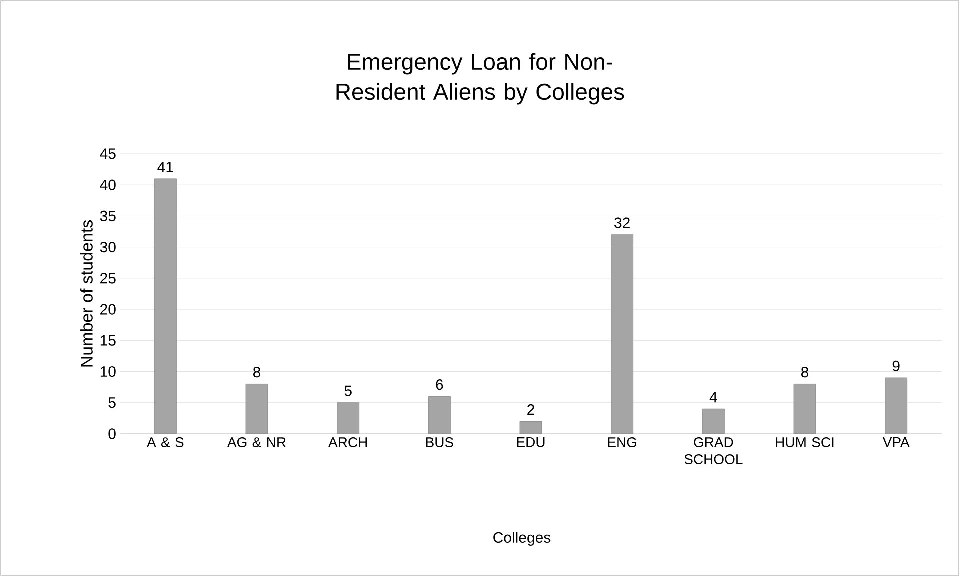 This screenshot has height=577, width=960. I want to click on data-label: 2, so click(531, 410).